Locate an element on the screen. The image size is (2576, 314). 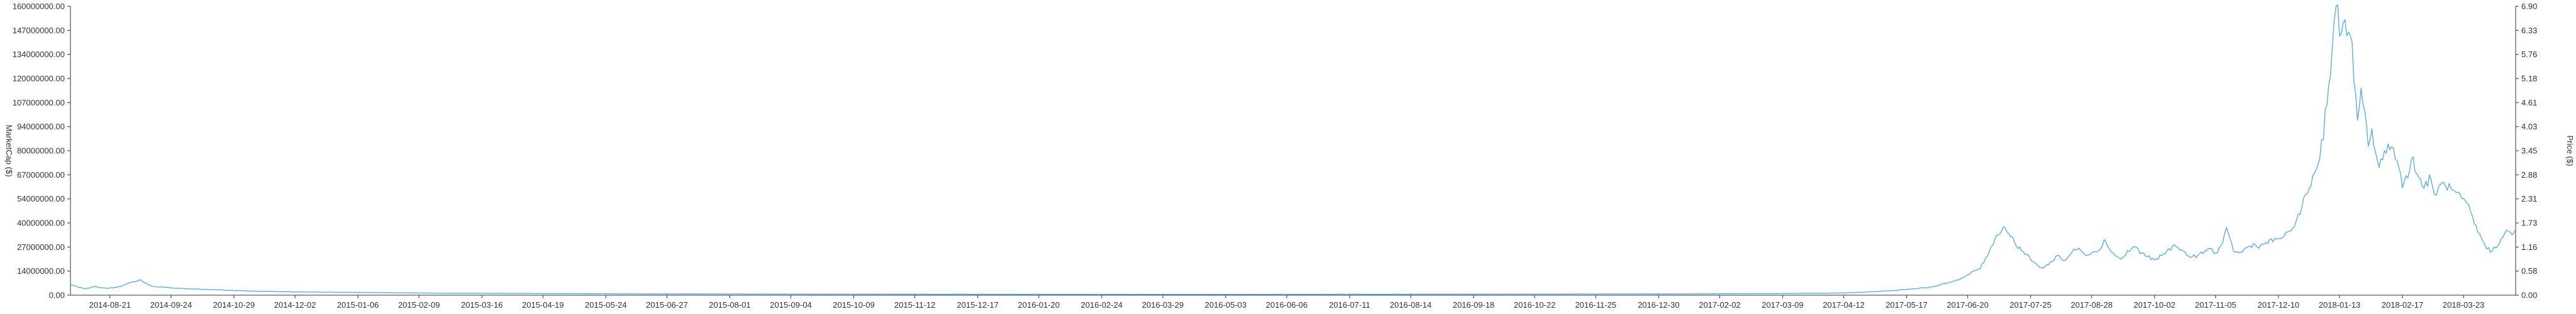
x-tick-label: 2017-08-28 is located at coordinates (2092, 305).